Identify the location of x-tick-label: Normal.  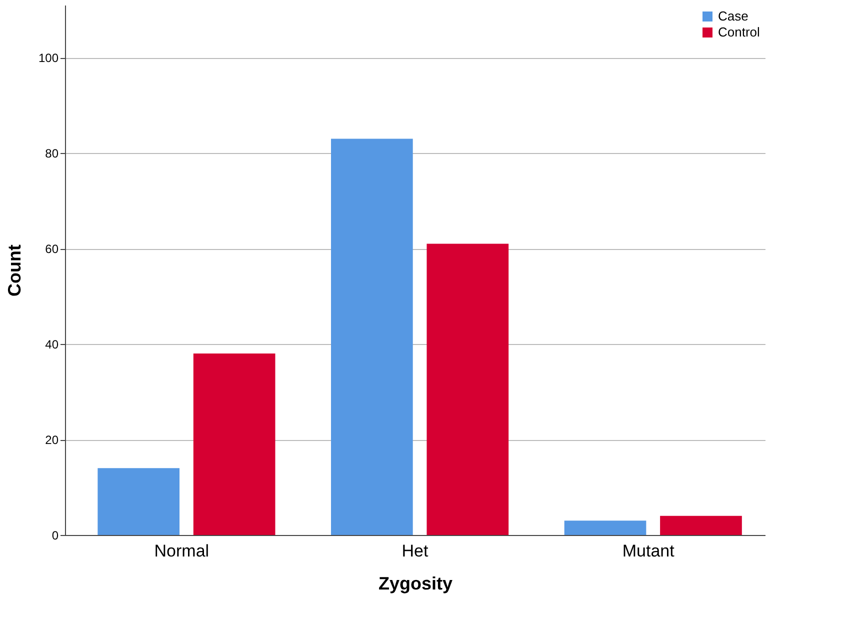
(182, 551).